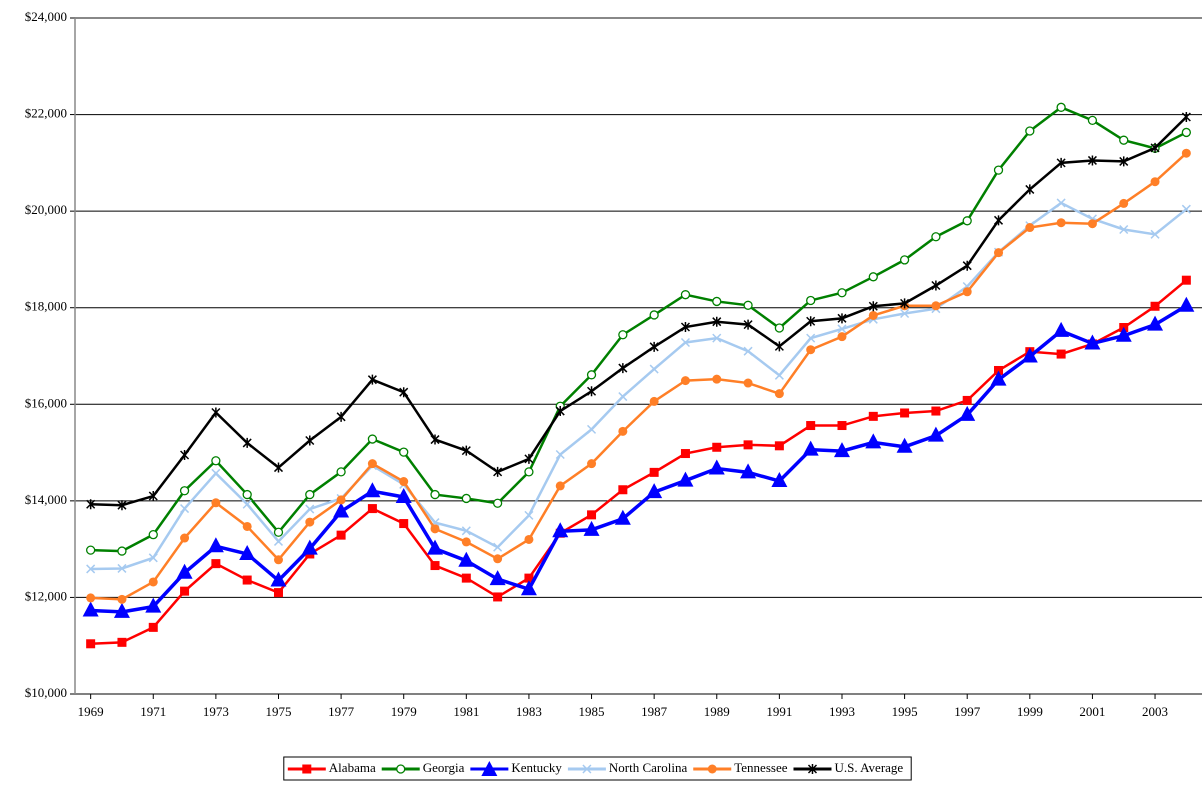 The image size is (1202, 787). What do you see at coordinates (1092, 711) in the screenshot?
I see `x-tick-label: 2001` at bounding box center [1092, 711].